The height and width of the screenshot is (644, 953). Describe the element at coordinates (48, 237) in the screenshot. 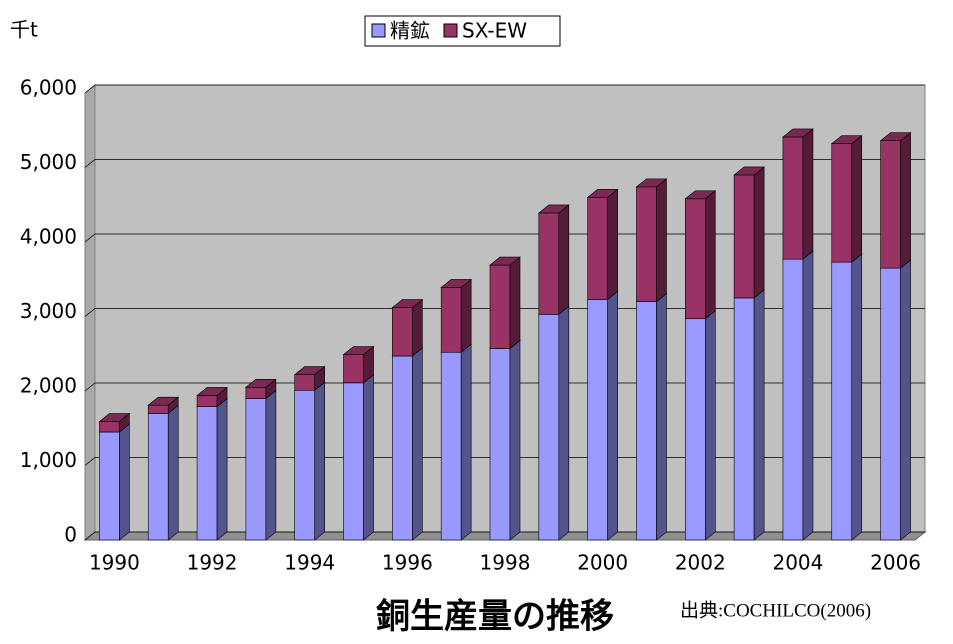

I see `y-tick-label: 4,000` at that location.